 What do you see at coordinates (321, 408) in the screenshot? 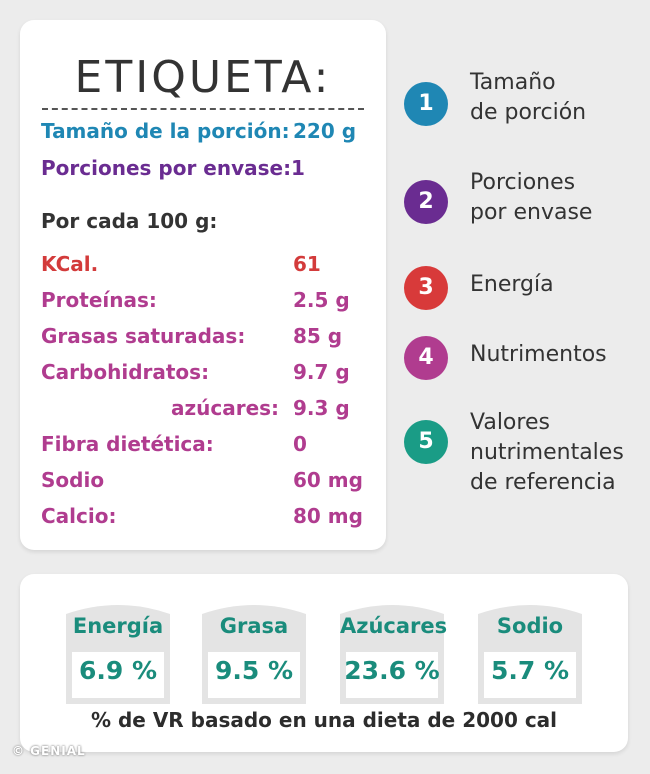
I see `nutrient-value: 9.3 g` at bounding box center [321, 408].